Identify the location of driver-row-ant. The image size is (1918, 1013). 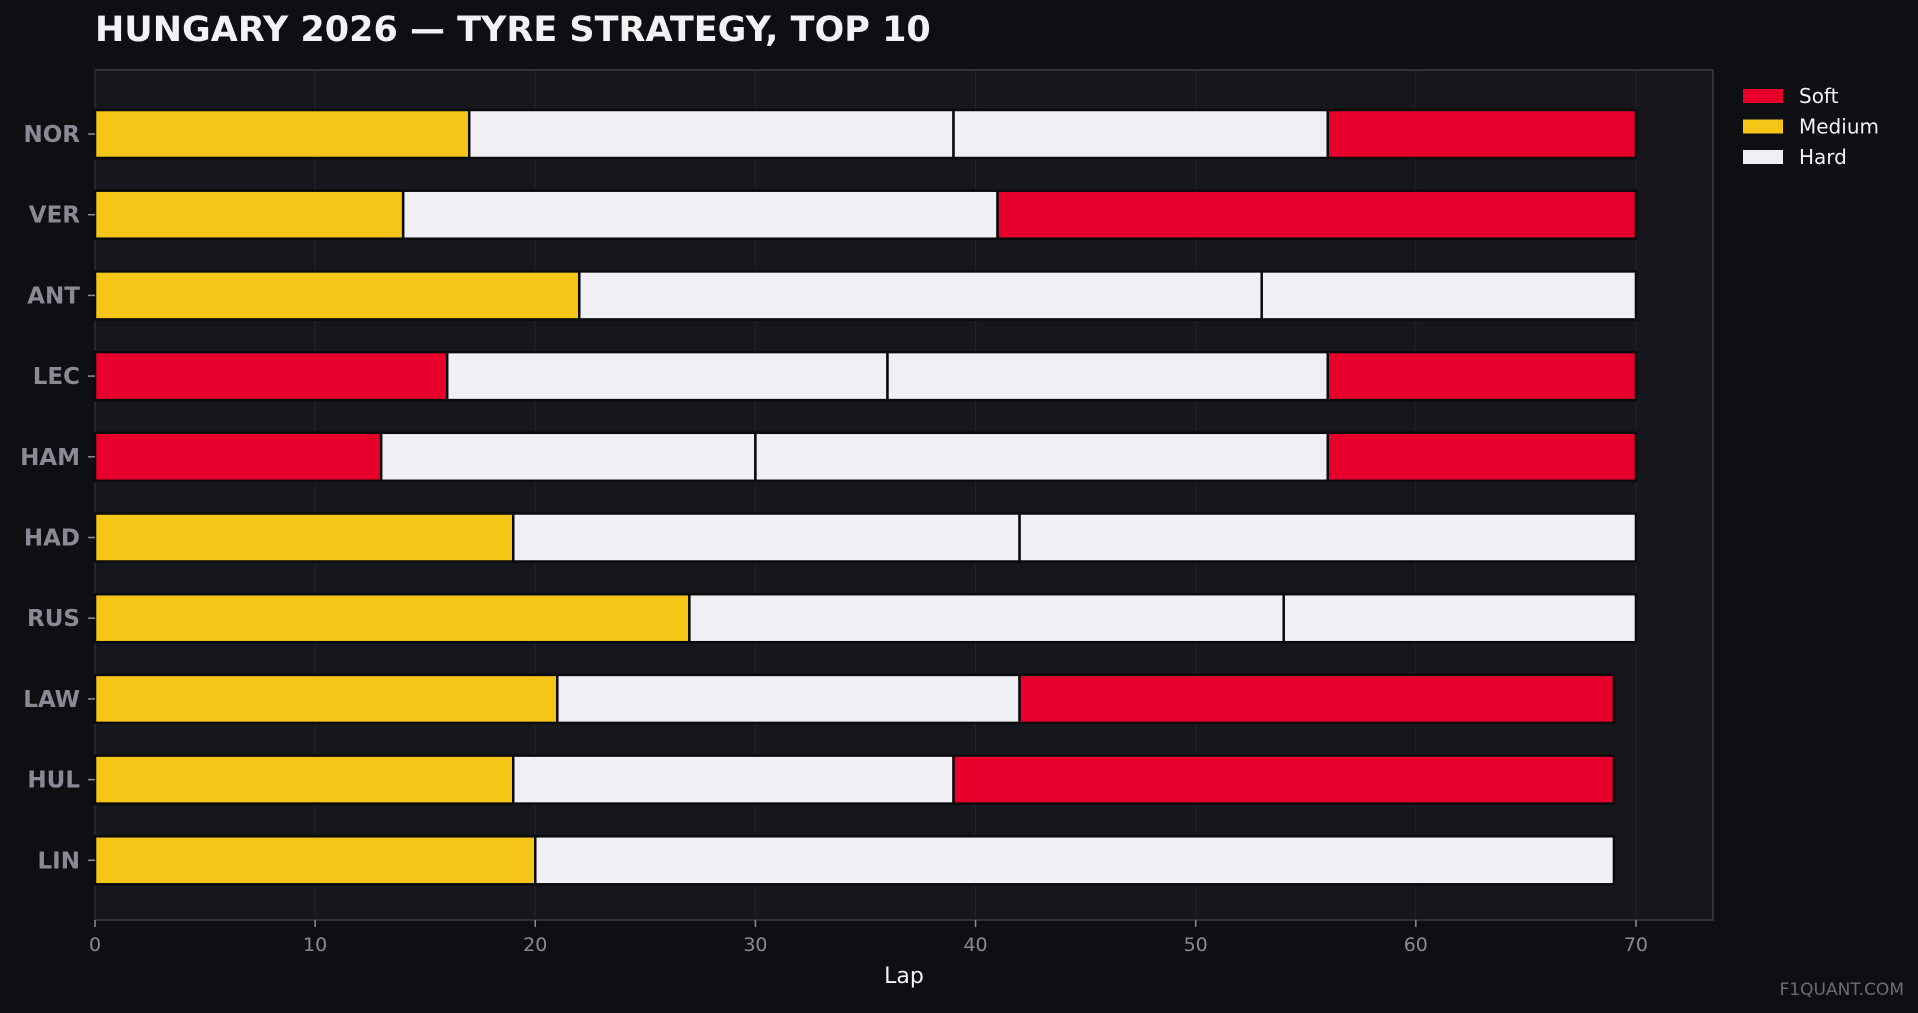
(865, 295).